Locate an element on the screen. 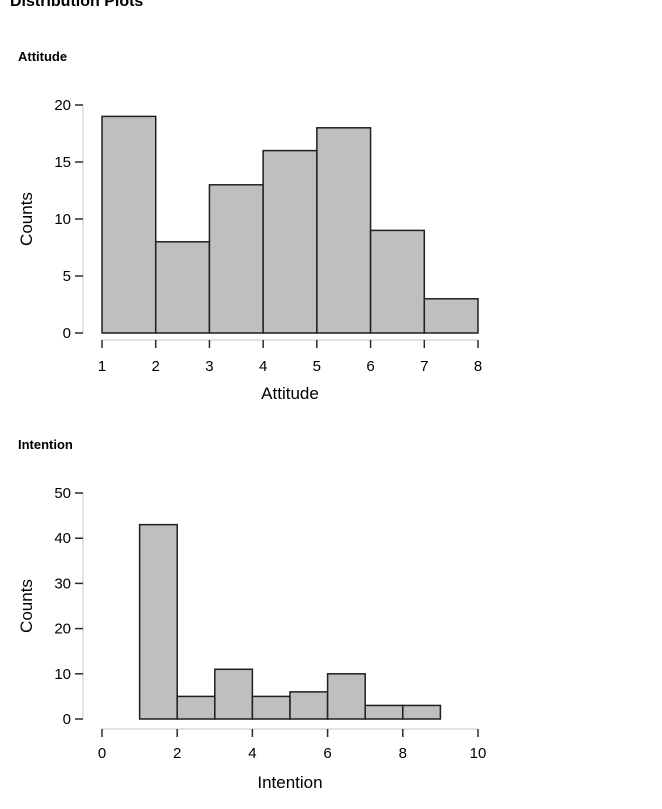 This screenshot has height=809, width=662. x-tick-label: 7 is located at coordinates (424, 366).